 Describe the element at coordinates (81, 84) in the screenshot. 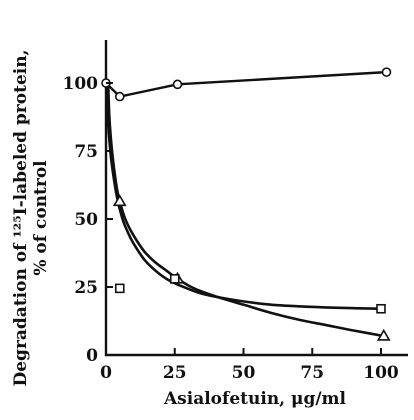

I see `y-tick-label: 100` at that location.